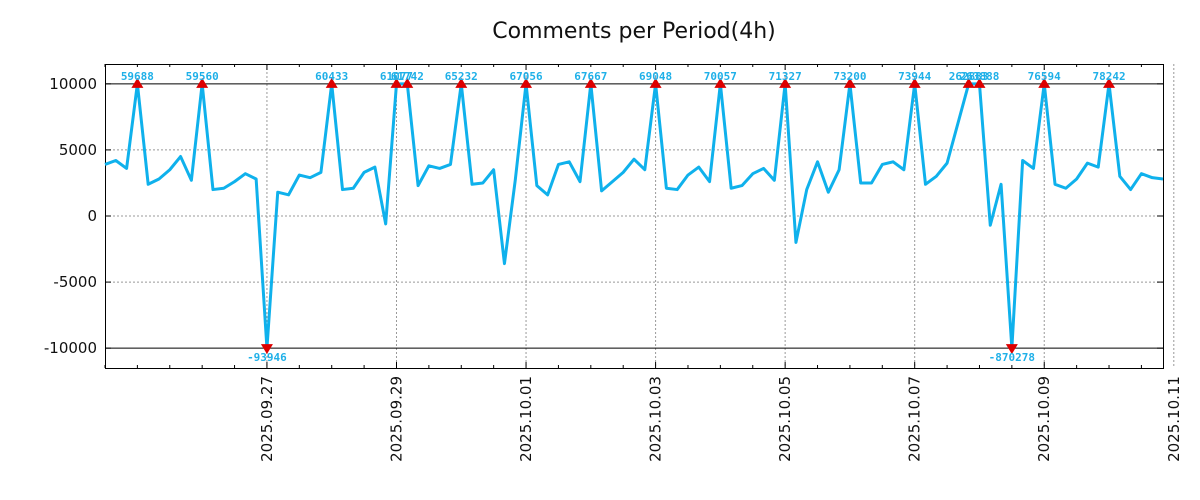 The image size is (1200, 500). I want to click on x-tick-label: 2025.09.29, so click(396, 419).